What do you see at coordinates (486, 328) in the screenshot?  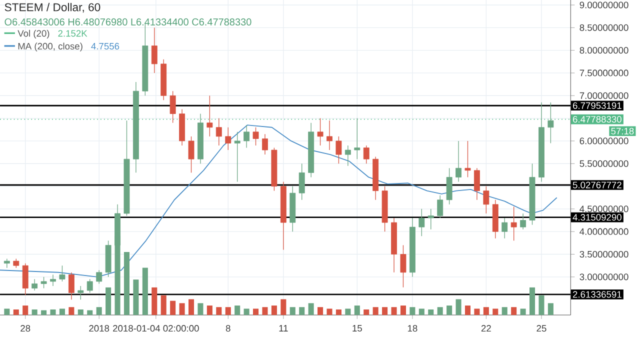 I see `x-tick-label: 22` at bounding box center [486, 328].